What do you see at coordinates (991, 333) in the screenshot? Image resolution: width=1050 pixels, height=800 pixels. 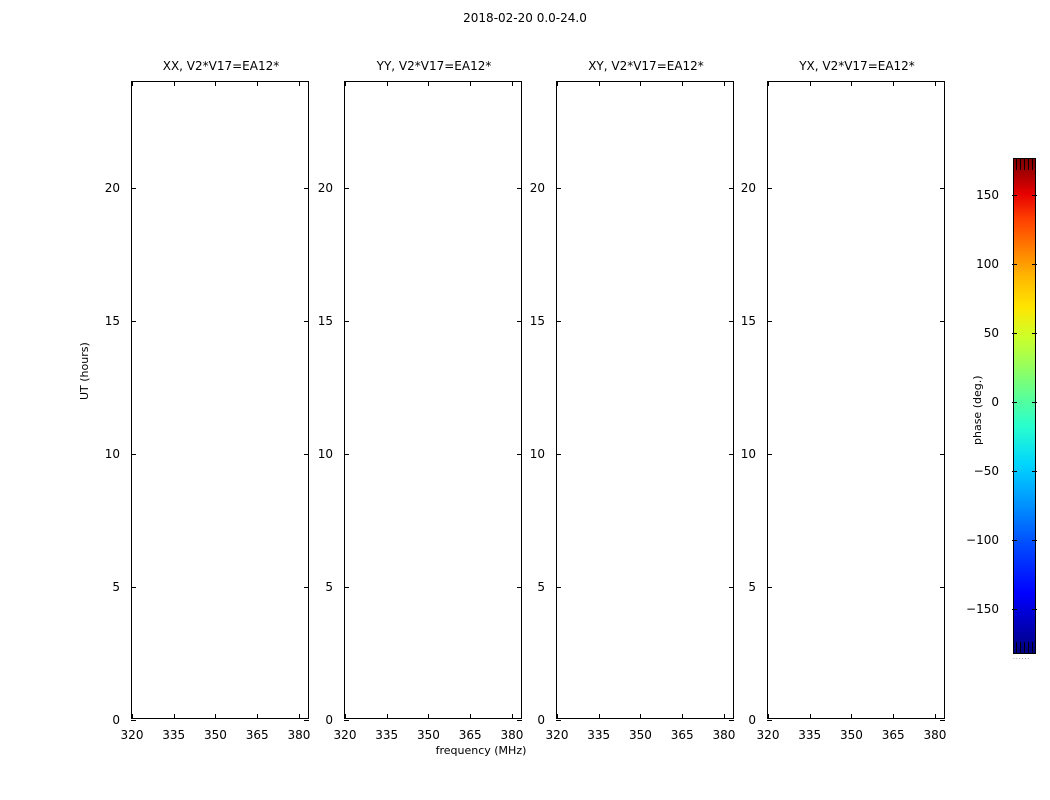 I see `colorbar-tick-label: 50` at bounding box center [991, 333].